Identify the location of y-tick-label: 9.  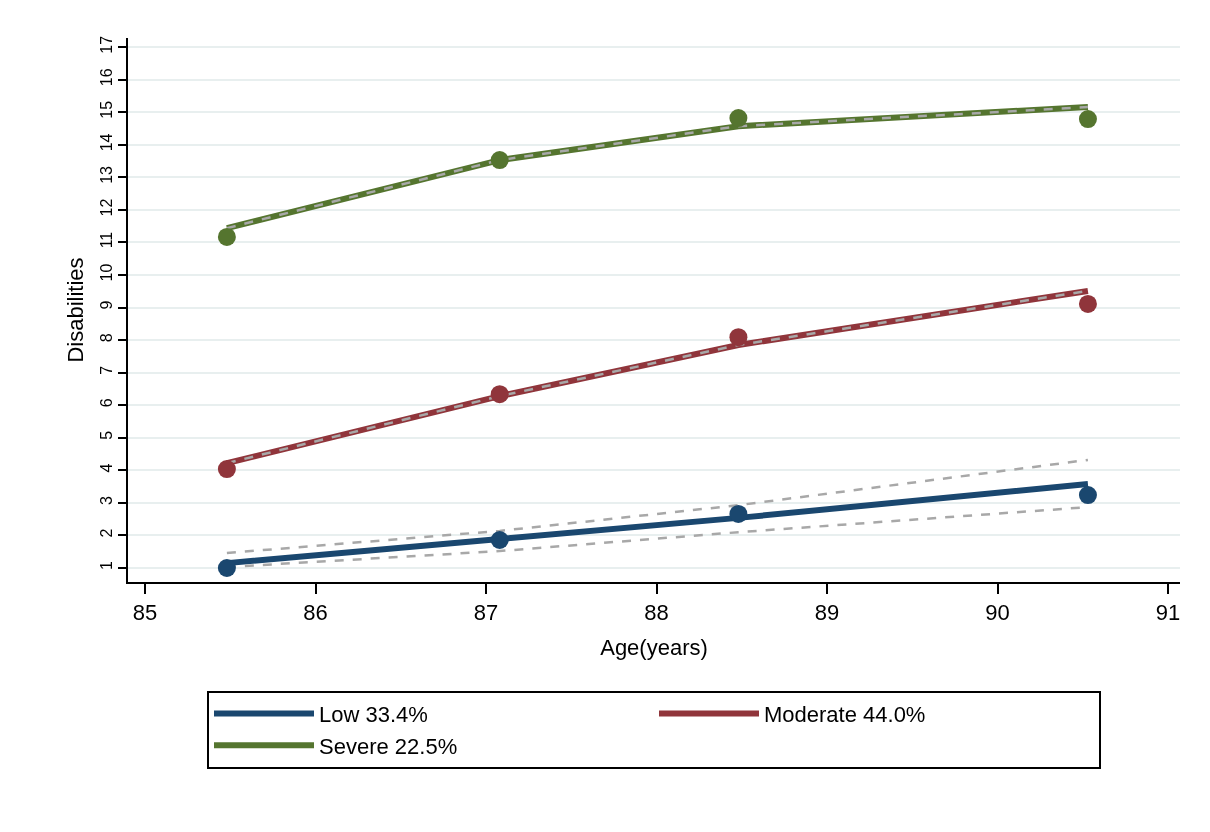
(106, 305).